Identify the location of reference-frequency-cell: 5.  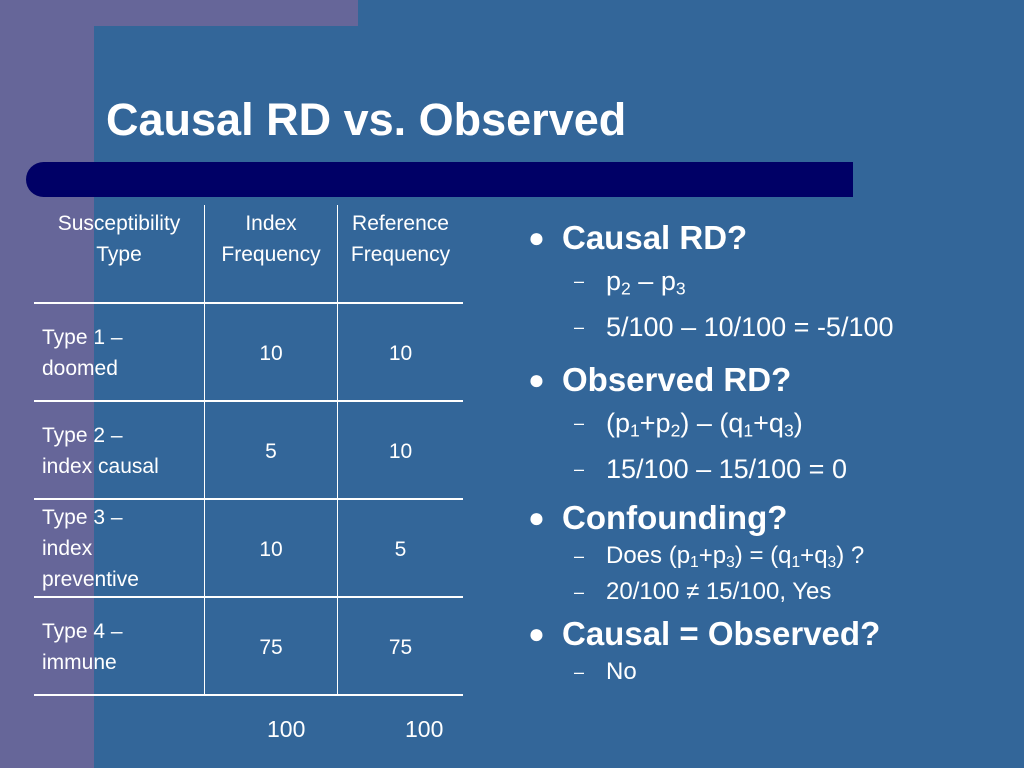
(400, 549).